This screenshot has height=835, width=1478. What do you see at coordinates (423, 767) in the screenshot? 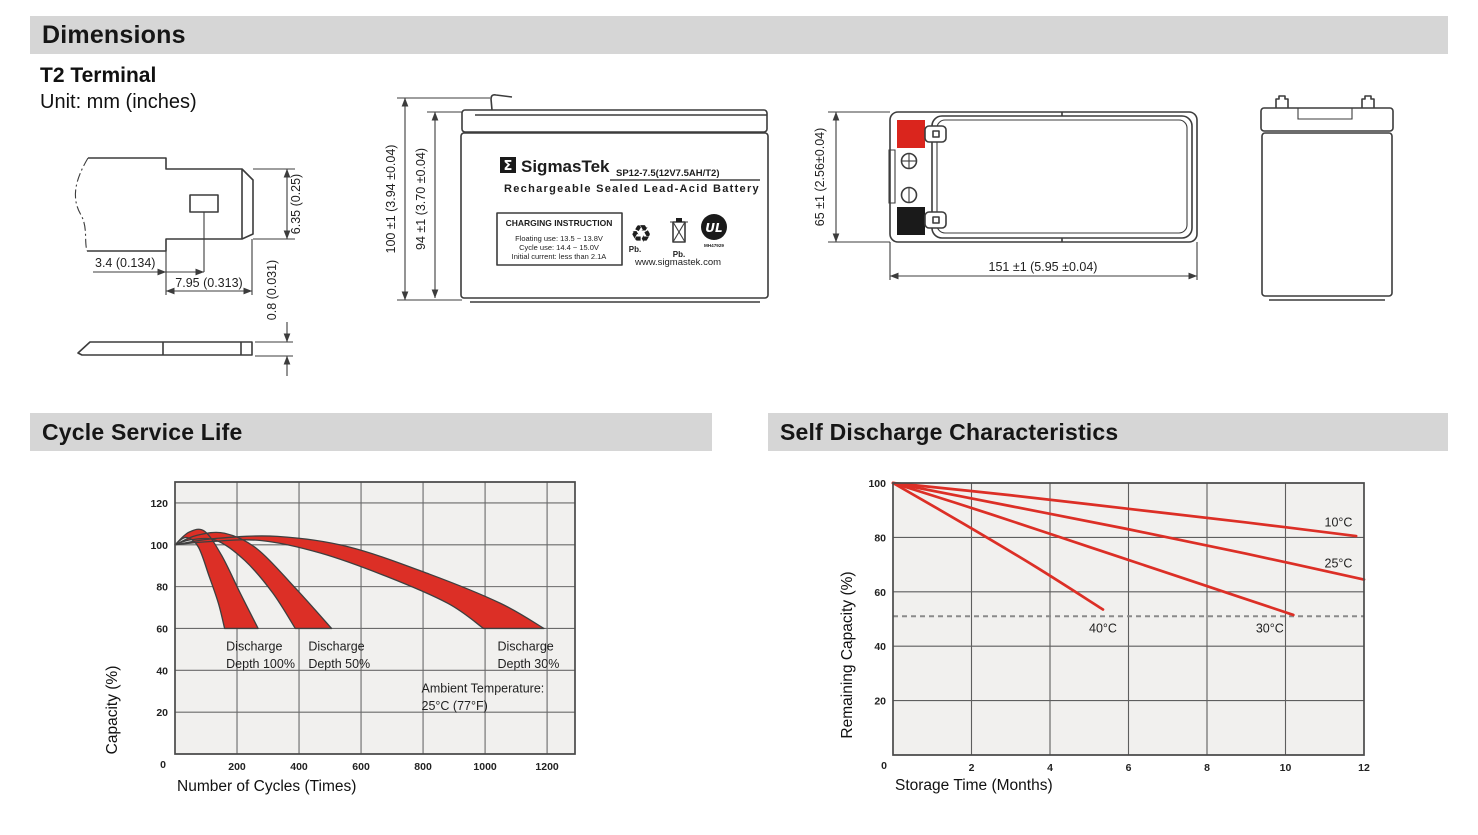
I see `x-tick-label: 800` at bounding box center [423, 767].